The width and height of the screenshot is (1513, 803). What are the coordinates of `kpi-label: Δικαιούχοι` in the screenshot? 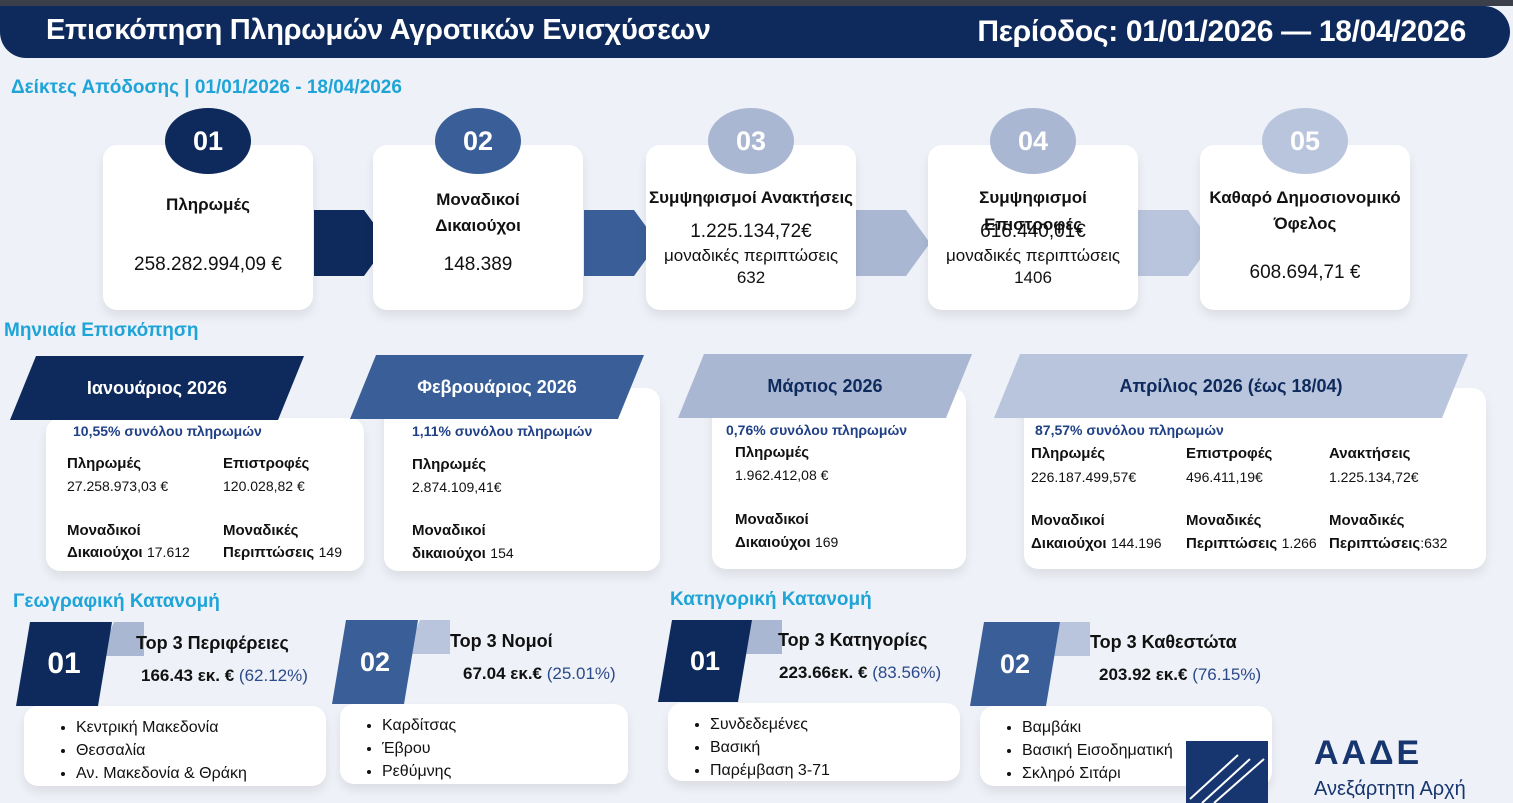 It's located at (478, 225).